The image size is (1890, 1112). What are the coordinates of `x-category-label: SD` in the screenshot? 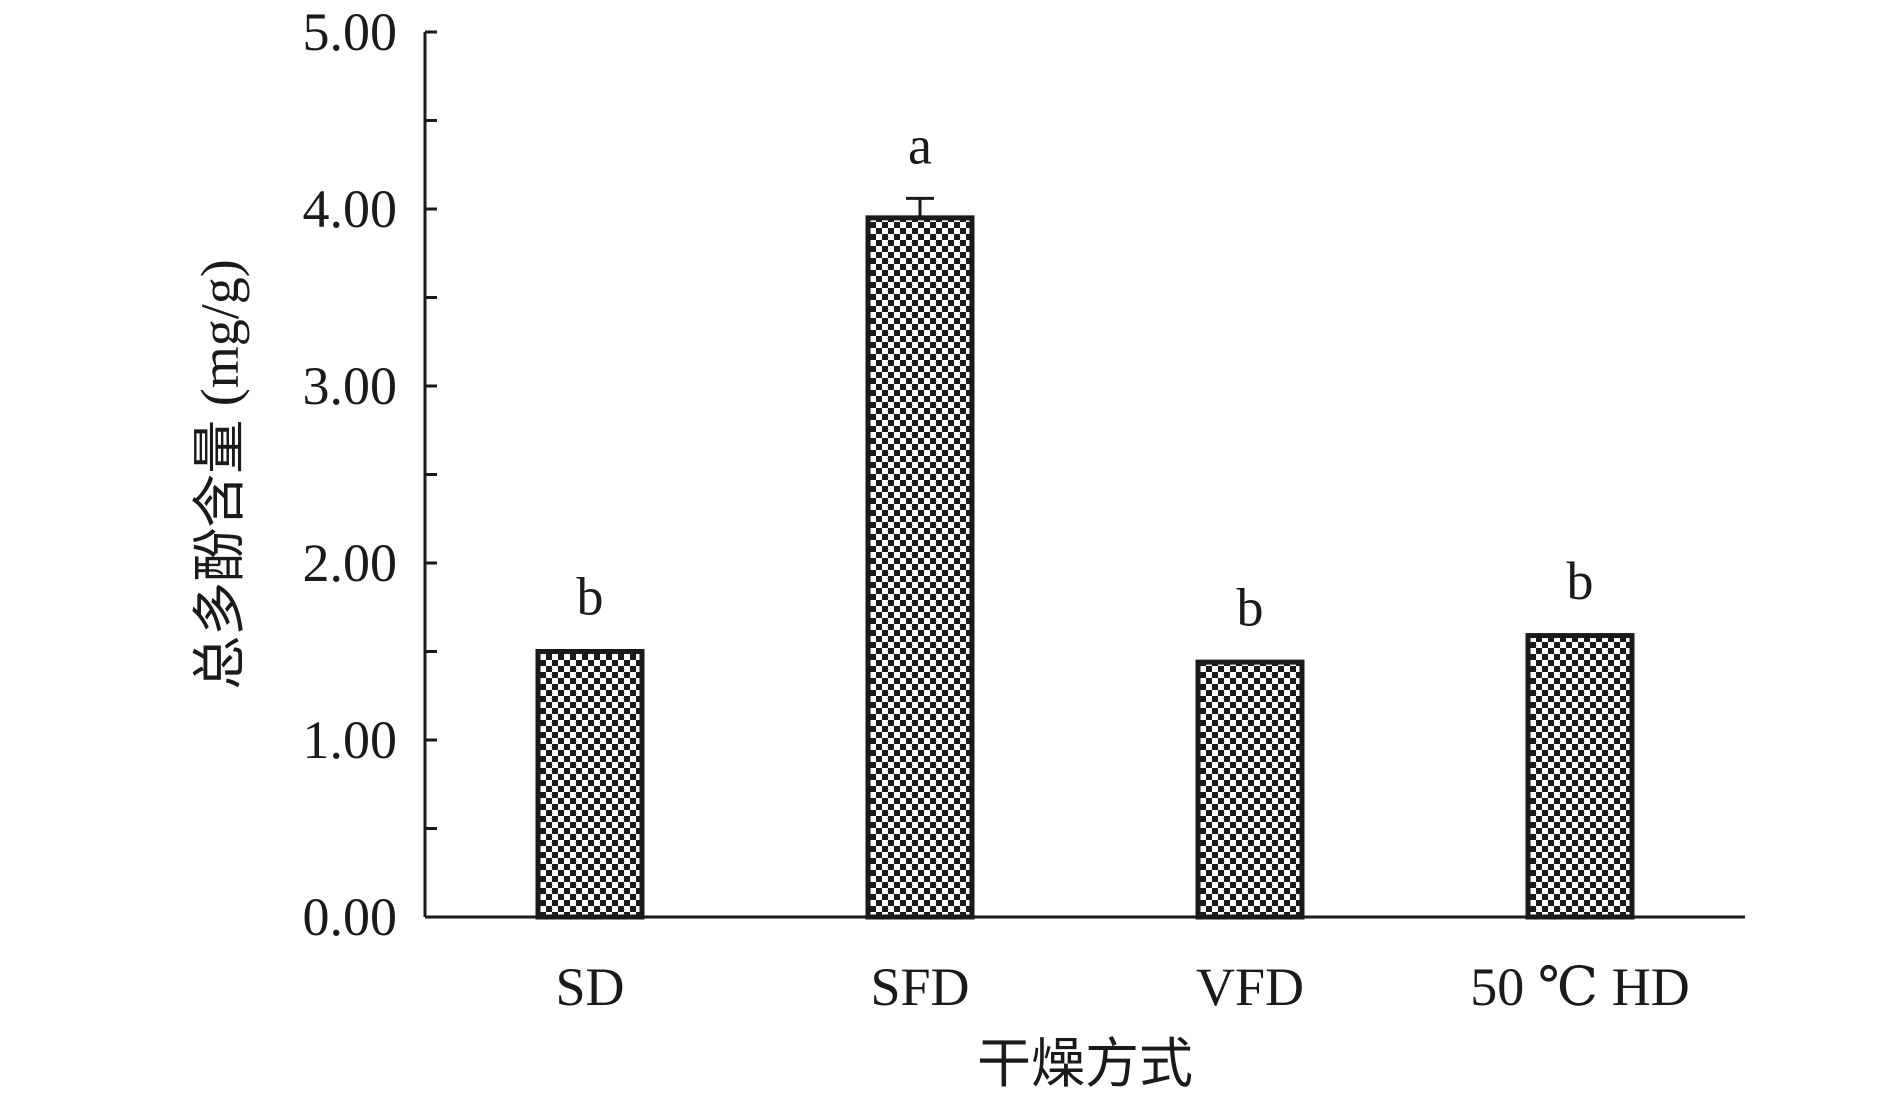 It's located at (589, 987).